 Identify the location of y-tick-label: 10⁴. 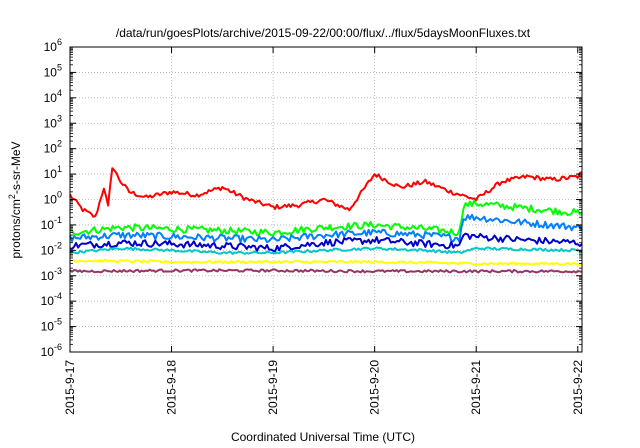
(53, 96).